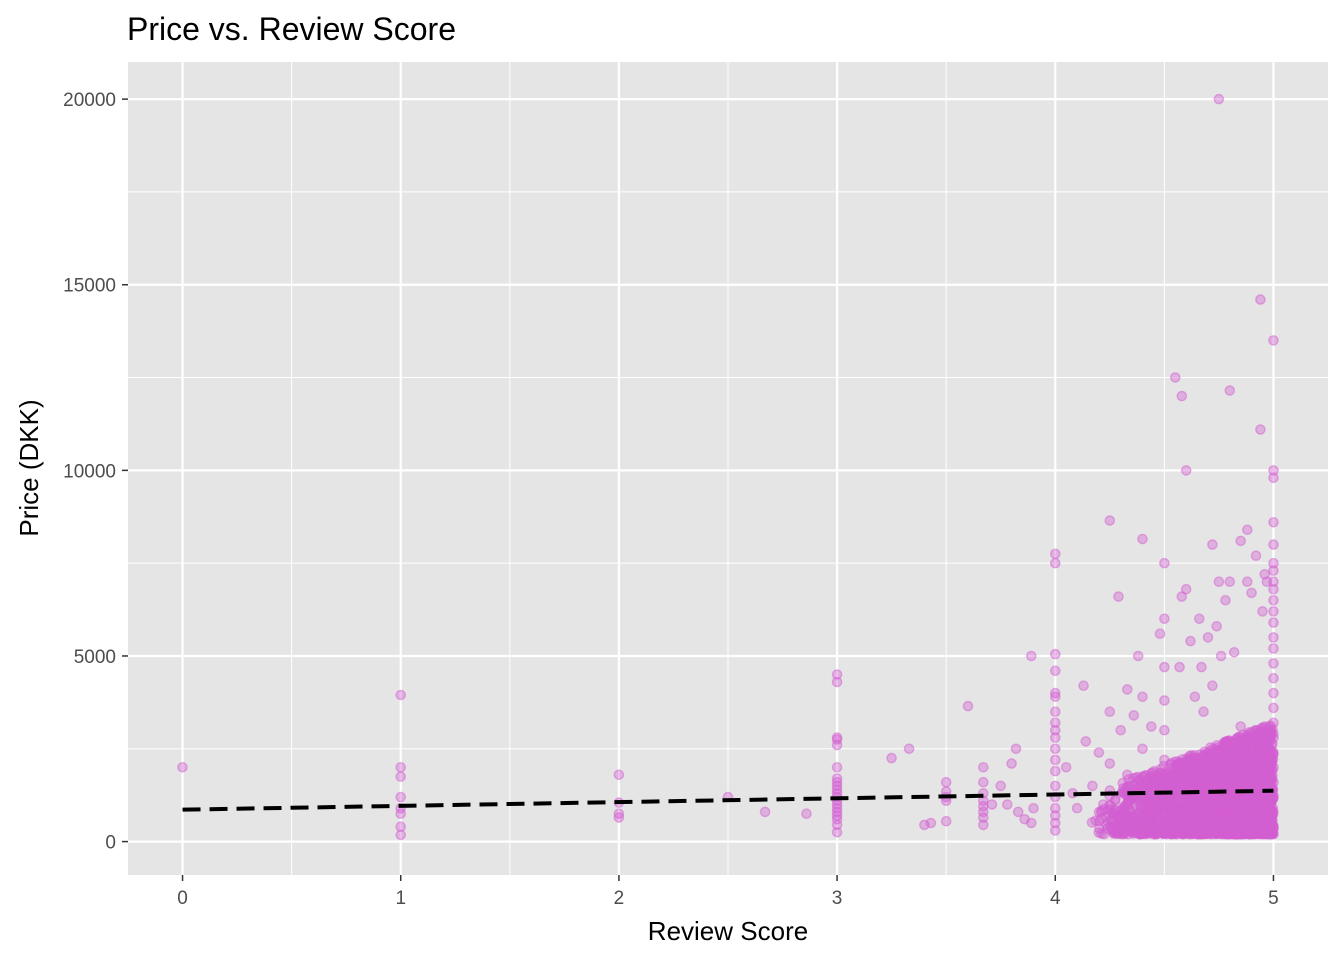 The width and height of the screenshot is (1344, 960). Describe the element at coordinates (29, 467) in the screenshot. I see `y-axis-title: Price (DKK)` at that location.